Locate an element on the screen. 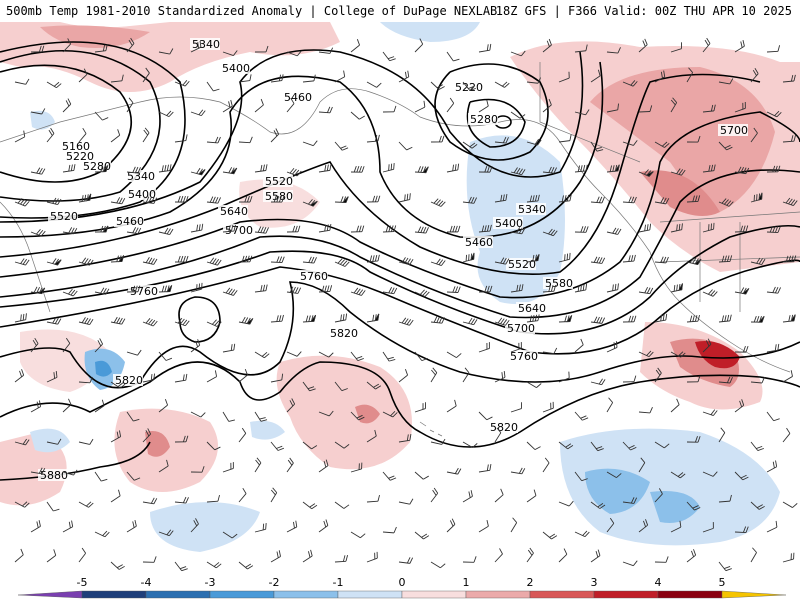  contour-label: 5700 is located at coordinates (734, 130).